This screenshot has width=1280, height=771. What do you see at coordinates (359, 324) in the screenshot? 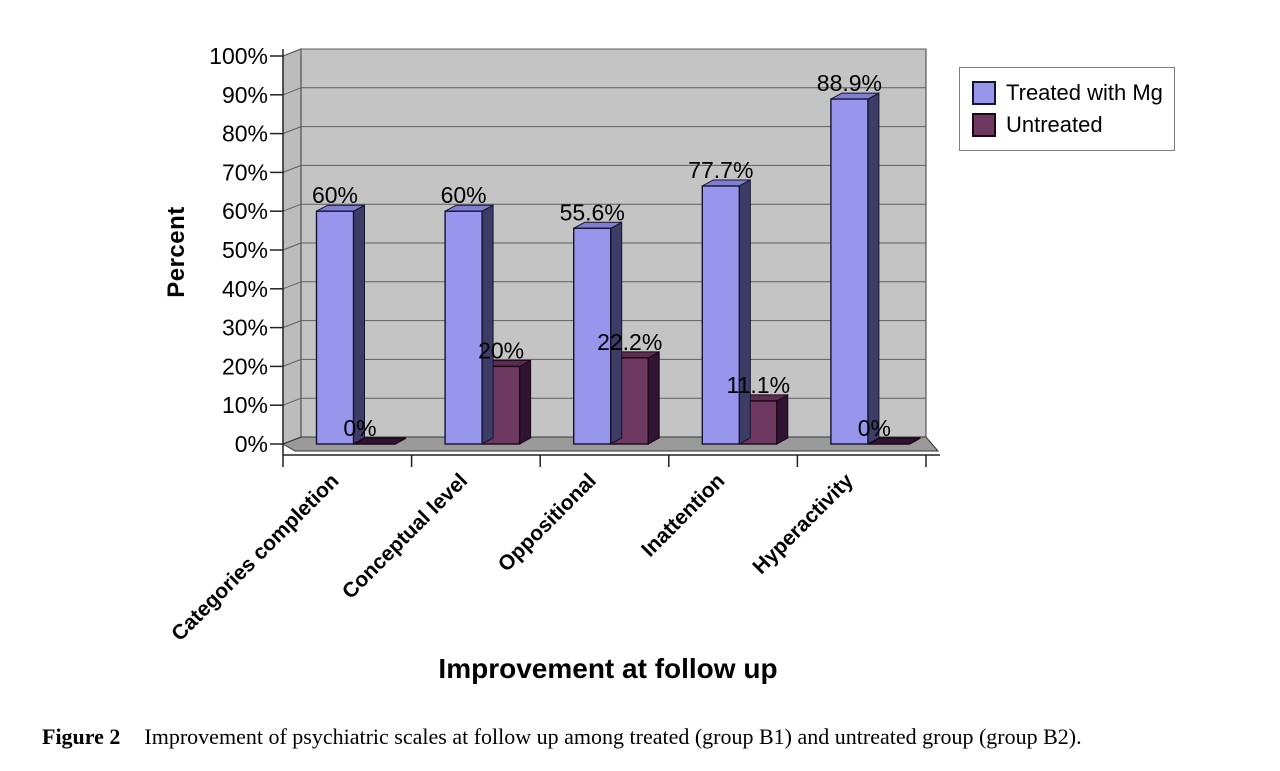
I see `bar-treated-0-side` at bounding box center [359, 324].